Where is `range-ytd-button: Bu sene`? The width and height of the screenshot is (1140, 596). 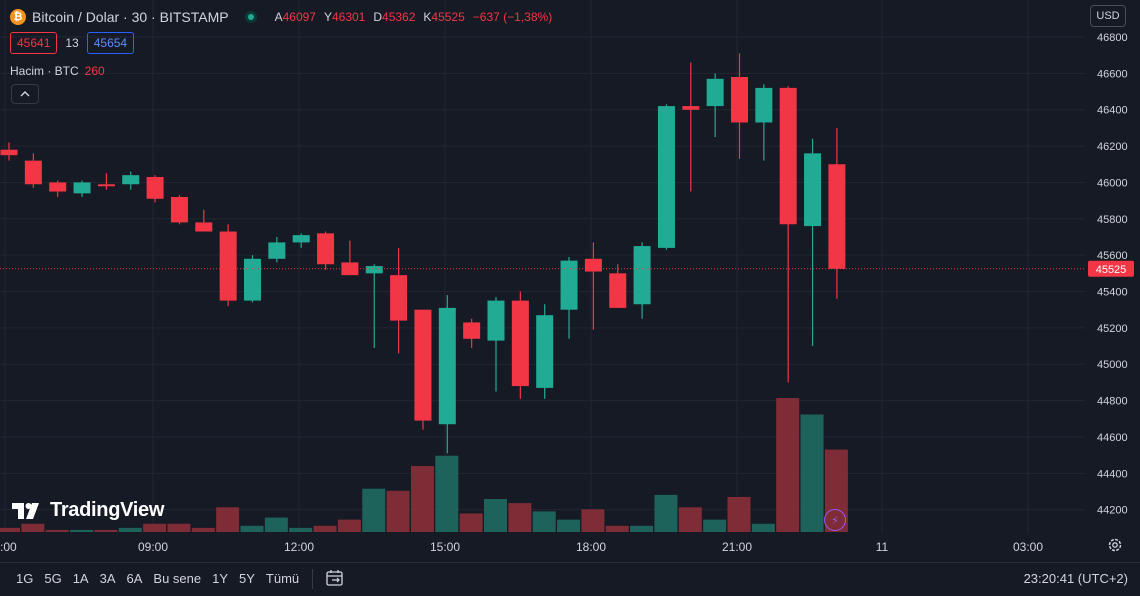
range-ytd-button: Bu sene is located at coordinates (177, 578).